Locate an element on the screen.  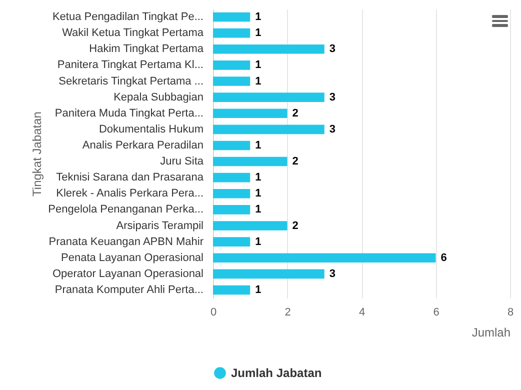
x-tick-label: 8 is located at coordinates (510, 312).